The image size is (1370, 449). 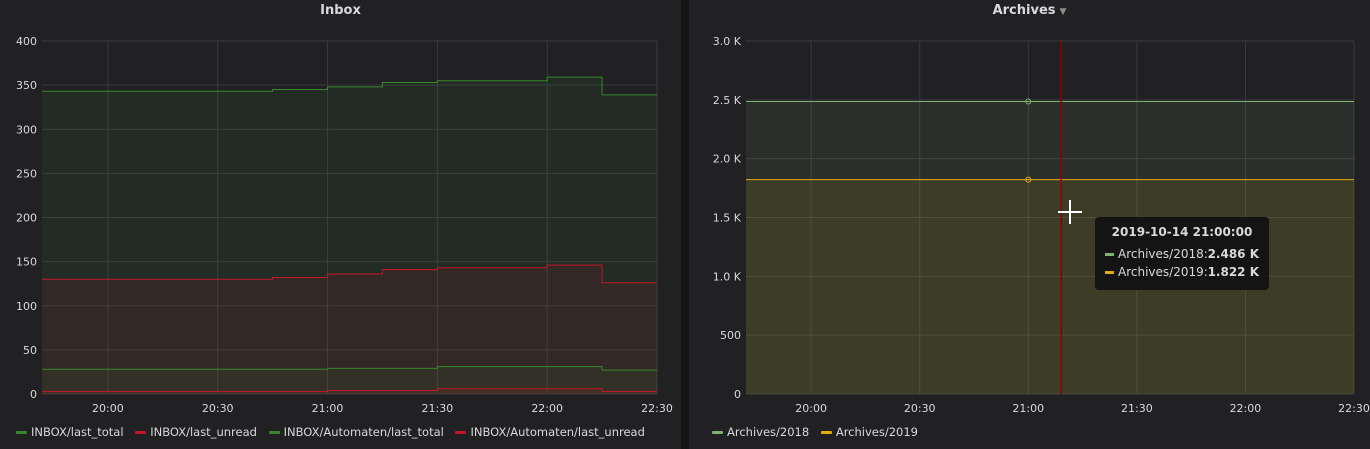 I want to click on panel-title: Inbox, so click(x=340, y=10).